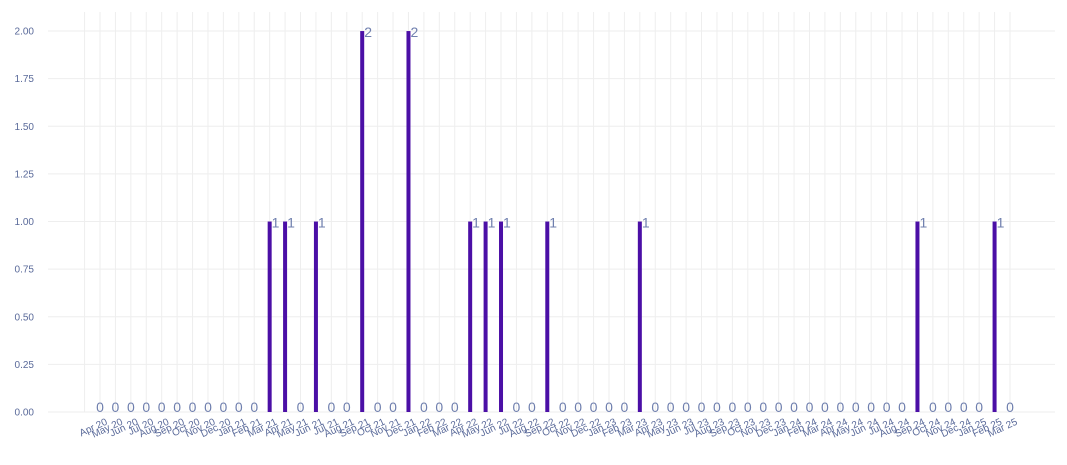 The image size is (1067, 465). Describe the element at coordinates (25, 413) in the screenshot. I see `y-tick-label: 0.00` at that location.